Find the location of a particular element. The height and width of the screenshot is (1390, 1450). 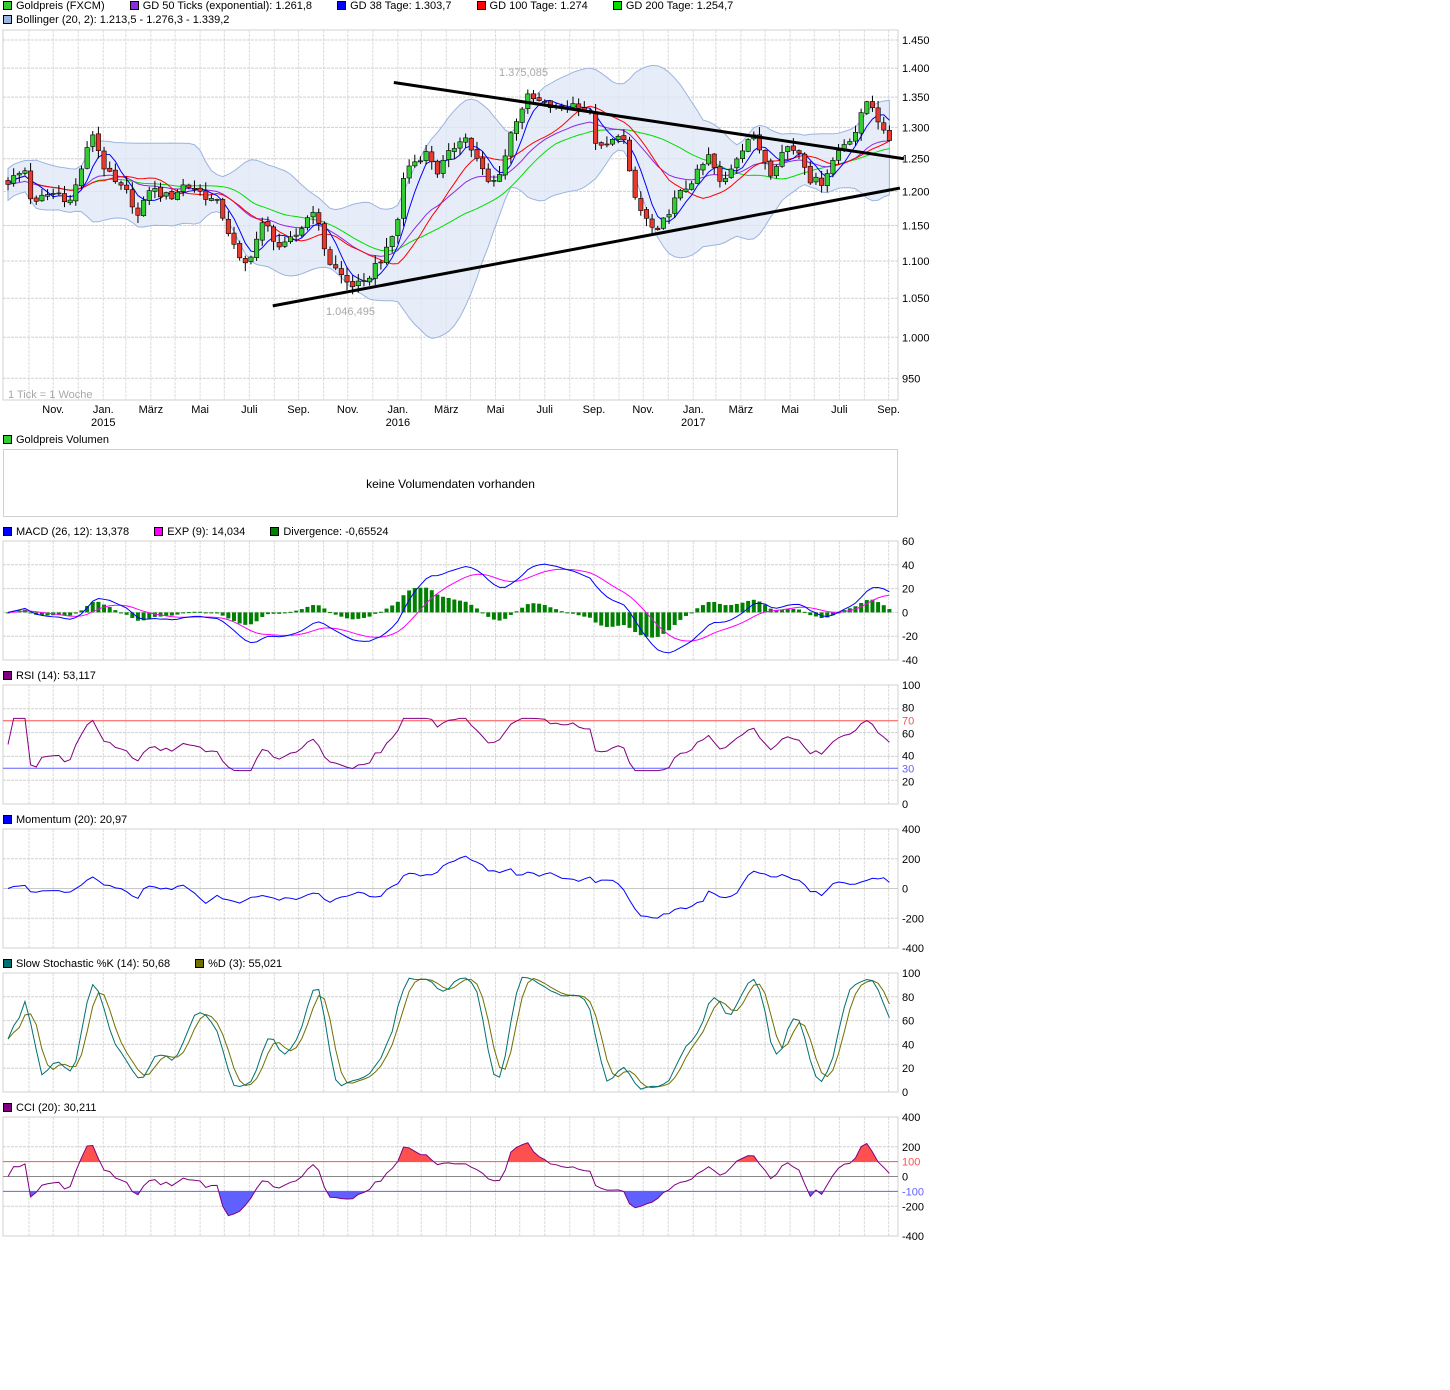

macd-line is located at coordinates (448, 608).